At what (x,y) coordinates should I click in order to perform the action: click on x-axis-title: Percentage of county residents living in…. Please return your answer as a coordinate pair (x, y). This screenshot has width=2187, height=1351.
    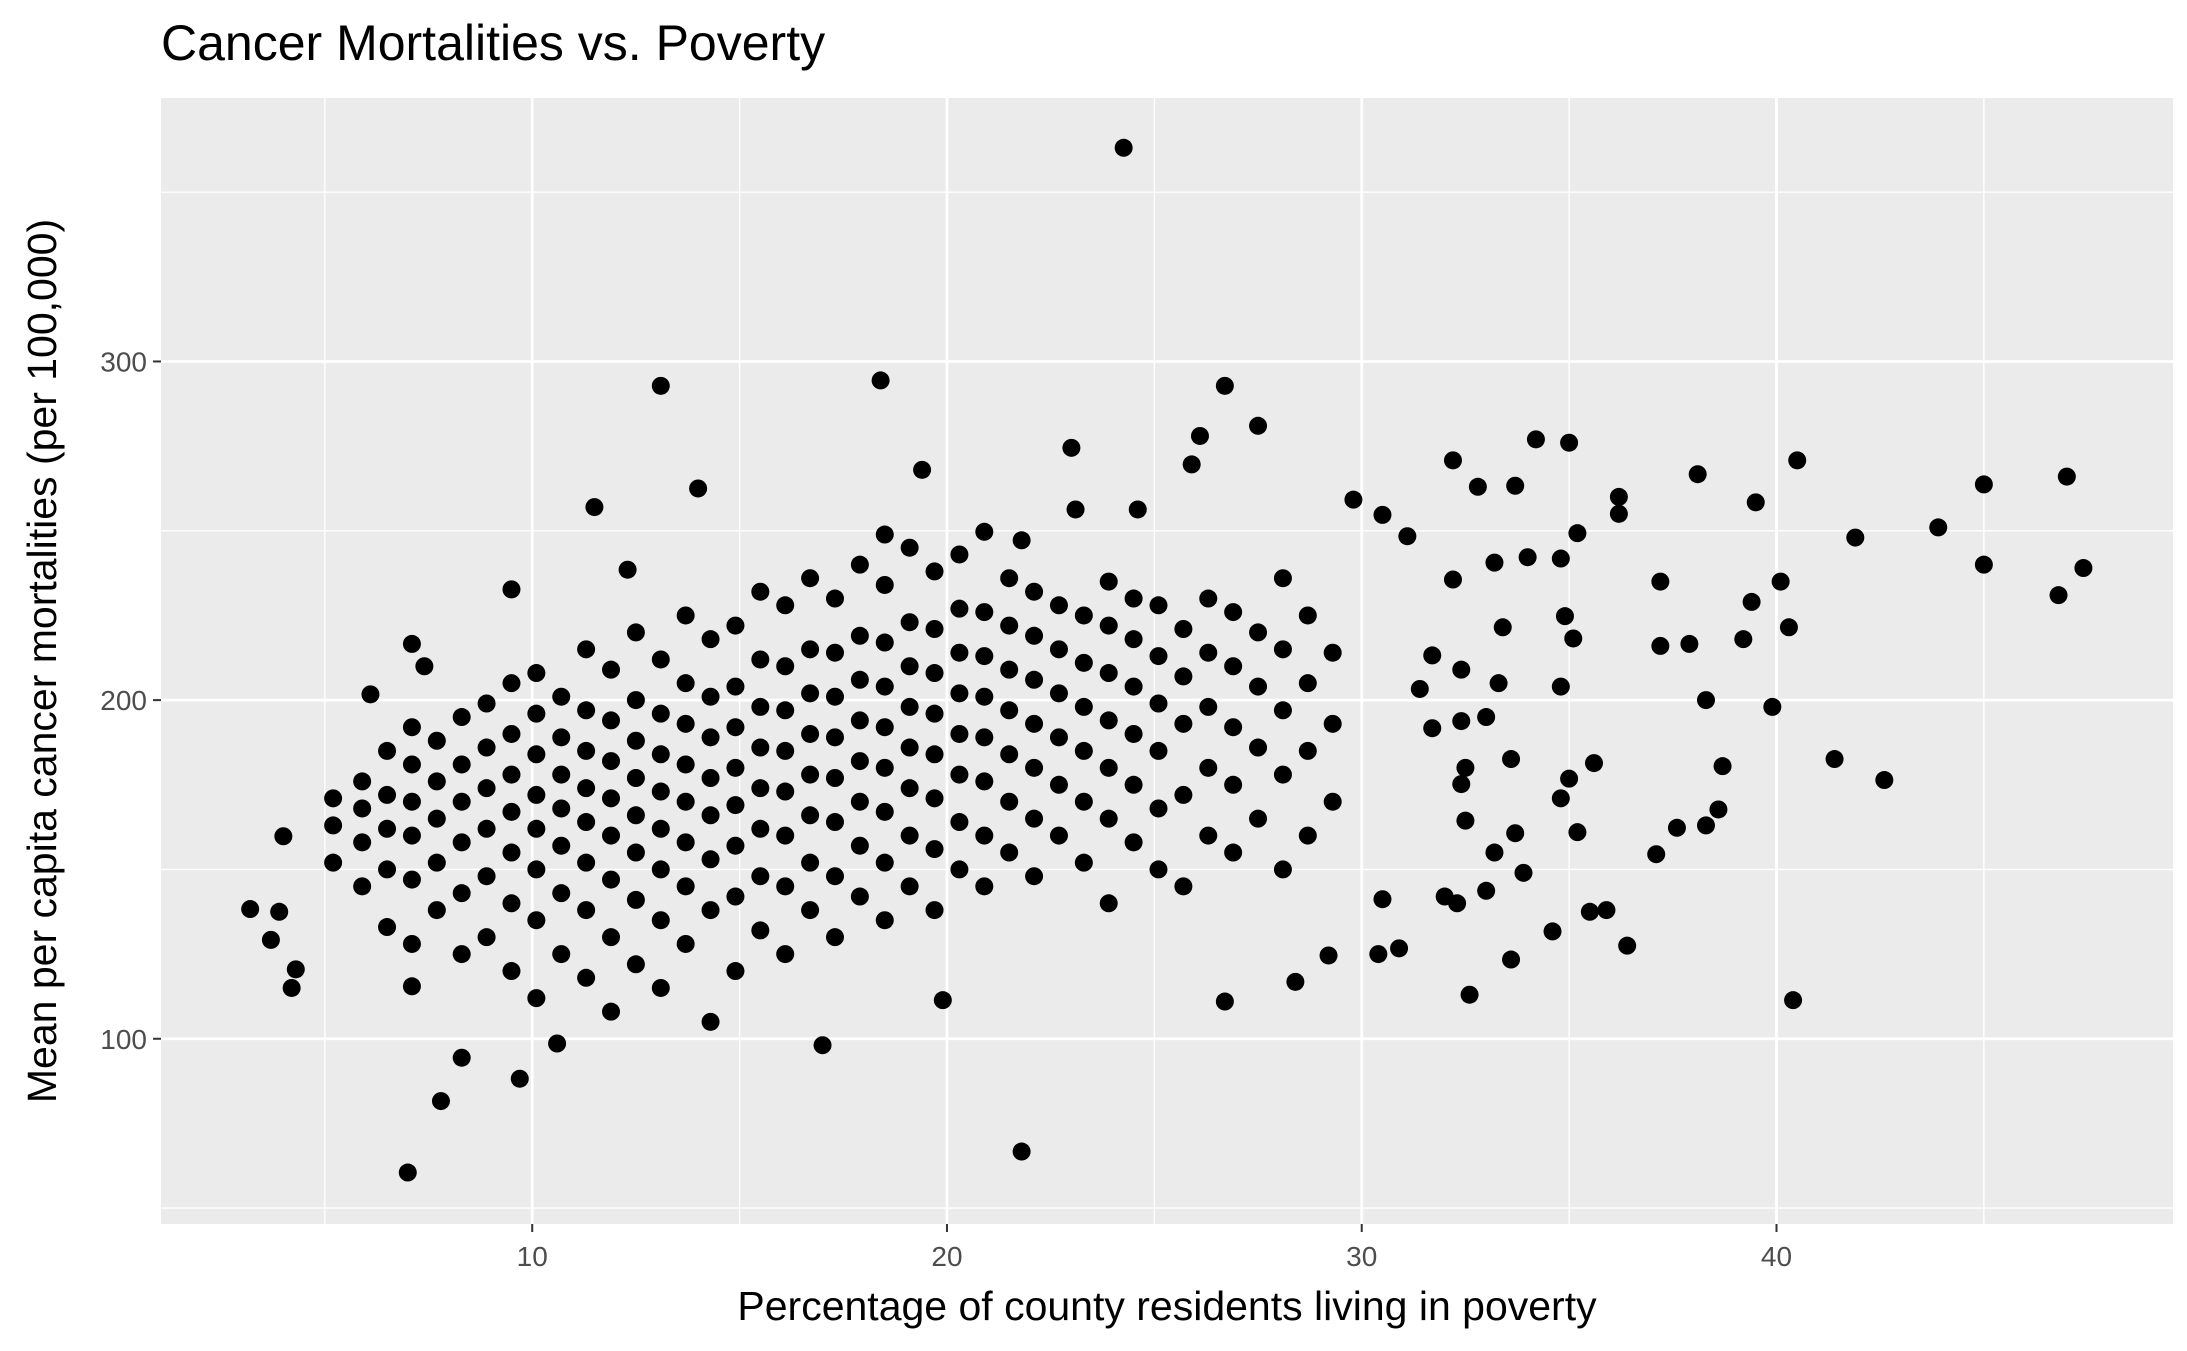
    Looking at the image, I should click on (1167, 1306).